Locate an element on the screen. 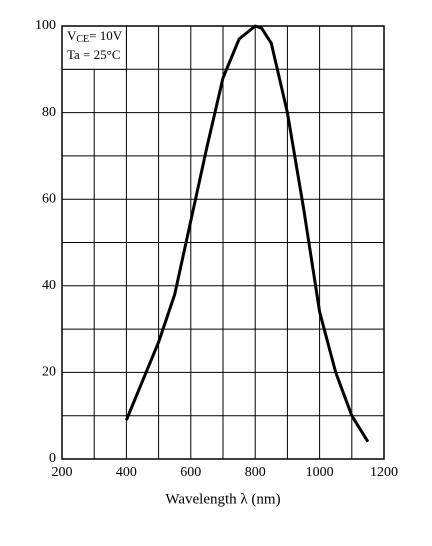  annotation-symbol: V is located at coordinates (72, 35).